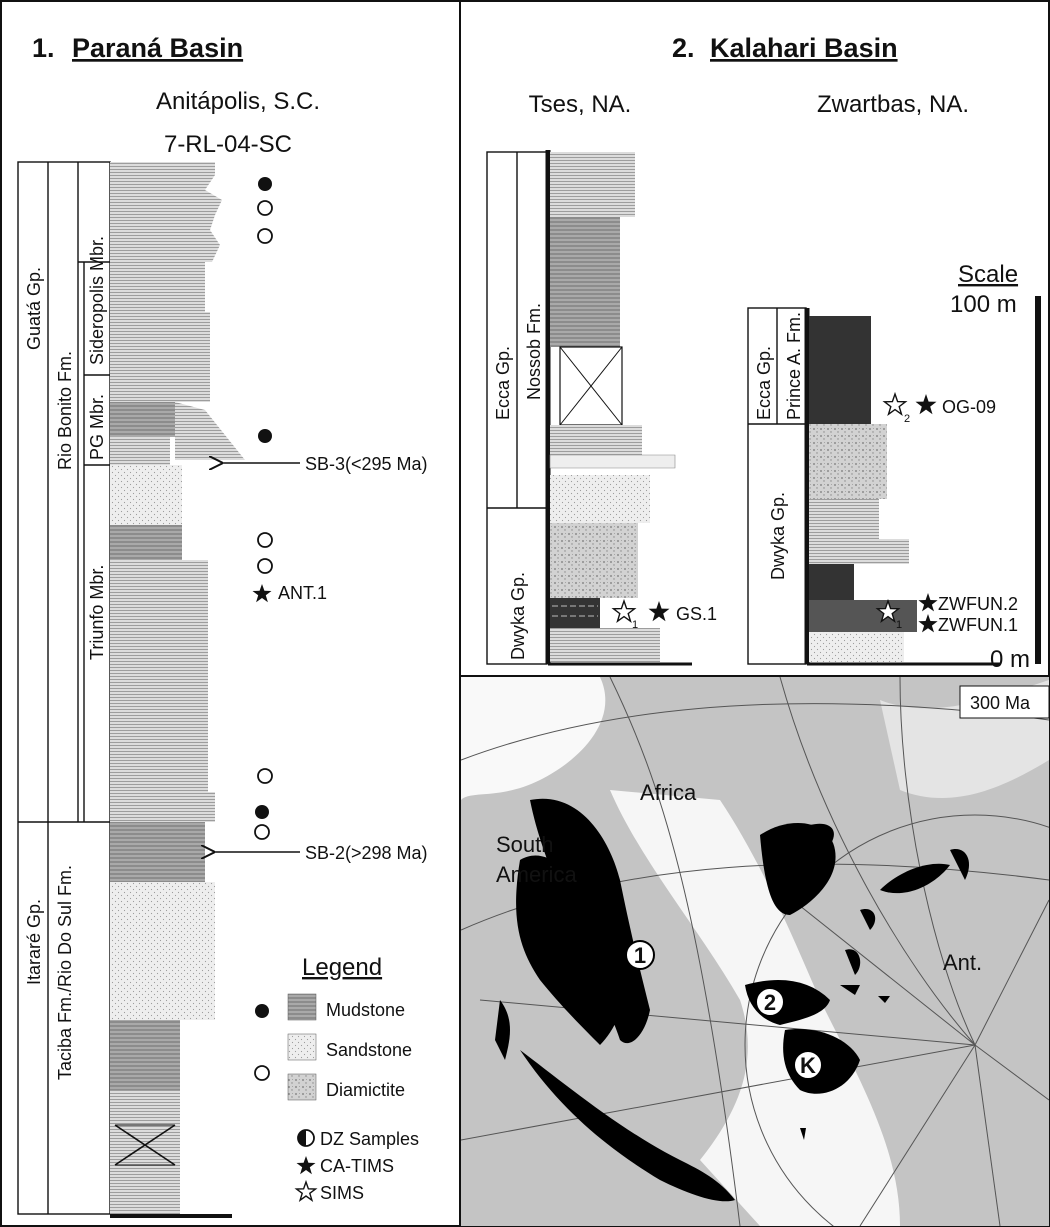 This screenshot has width=1050, height=1227. What do you see at coordinates (342, 967) in the screenshot?
I see `legend-title: Legend` at bounding box center [342, 967].